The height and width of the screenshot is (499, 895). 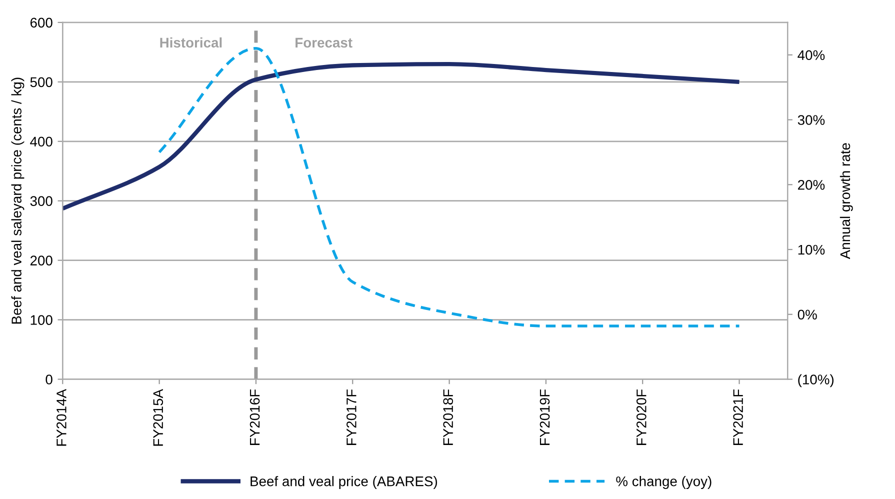 What do you see at coordinates (61, 417) in the screenshot?
I see `x-tick-label: FY2014A` at bounding box center [61, 417].